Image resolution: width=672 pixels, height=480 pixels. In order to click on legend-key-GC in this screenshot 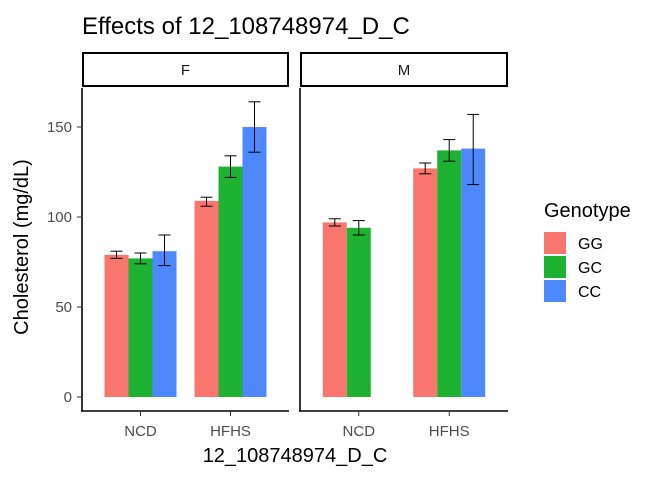, I will do `click(555, 267)`.